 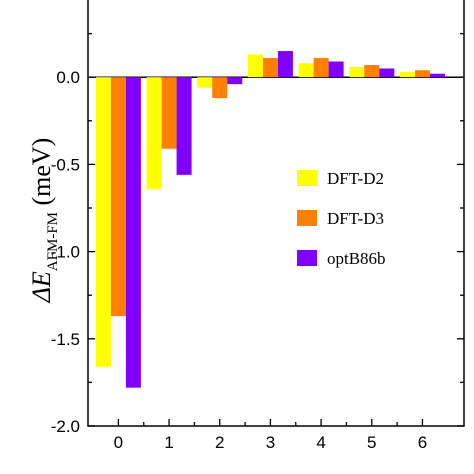 I want to click on y-tick-label: 0.0, so click(x=68, y=77).